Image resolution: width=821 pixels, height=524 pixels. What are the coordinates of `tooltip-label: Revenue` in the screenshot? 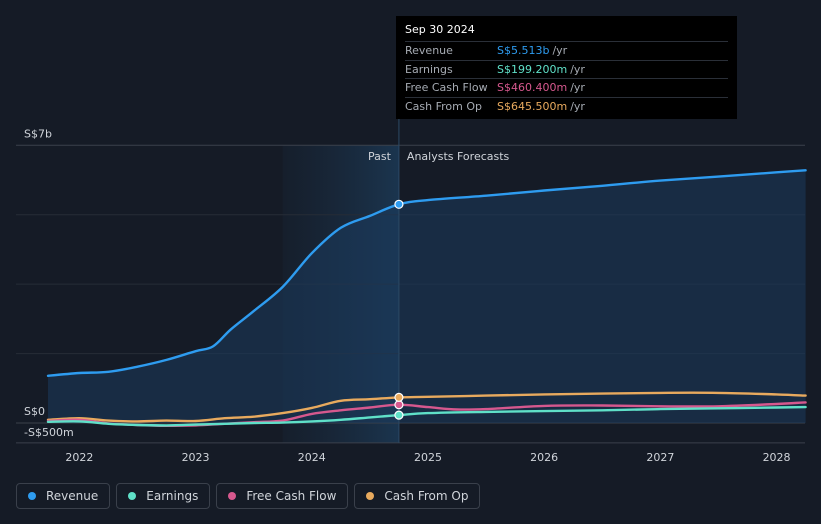 It's located at (429, 51).